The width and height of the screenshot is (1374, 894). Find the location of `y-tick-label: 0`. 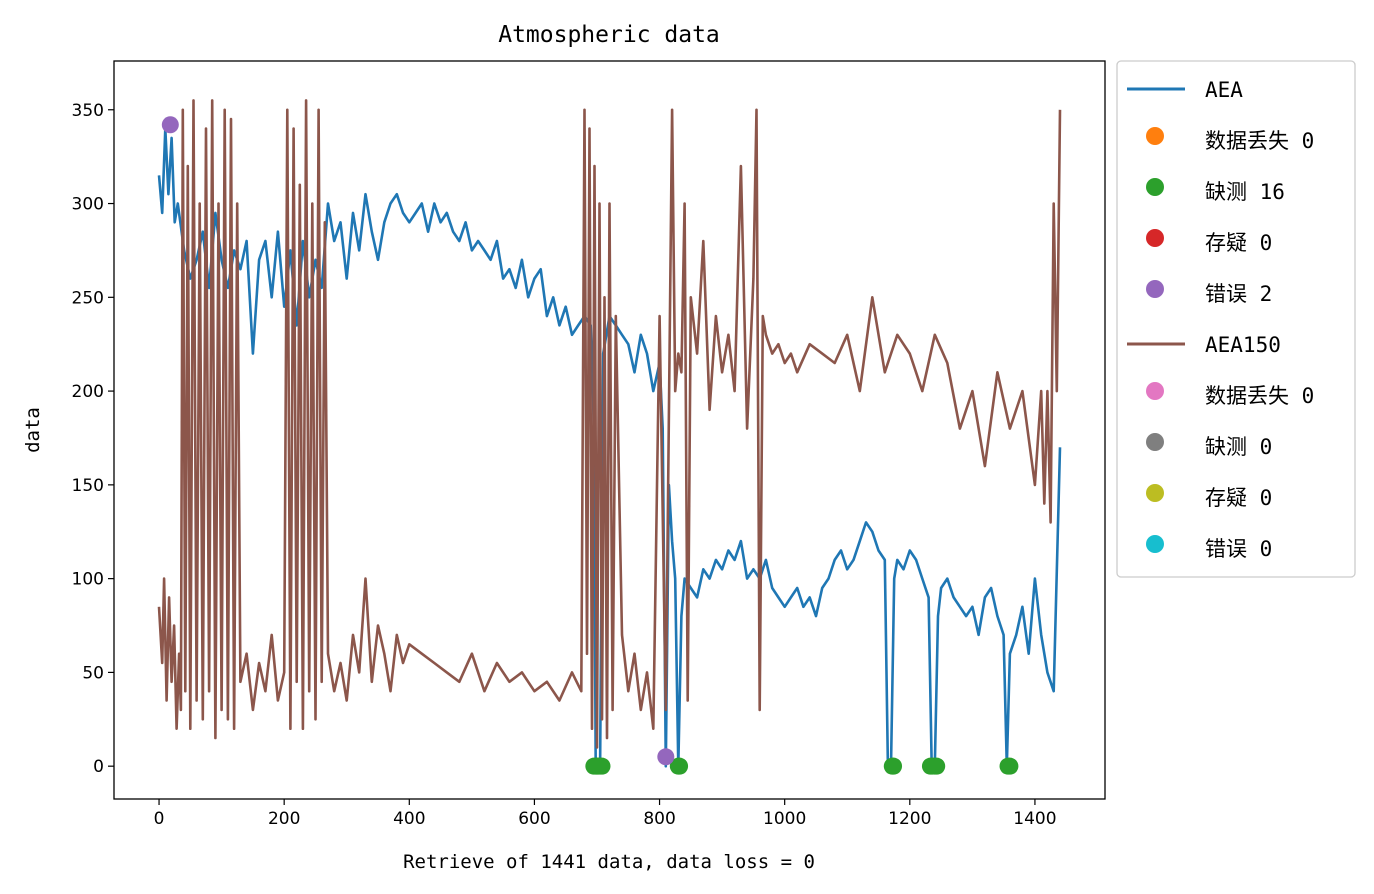

y-tick-label: 0 is located at coordinates (98, 767).